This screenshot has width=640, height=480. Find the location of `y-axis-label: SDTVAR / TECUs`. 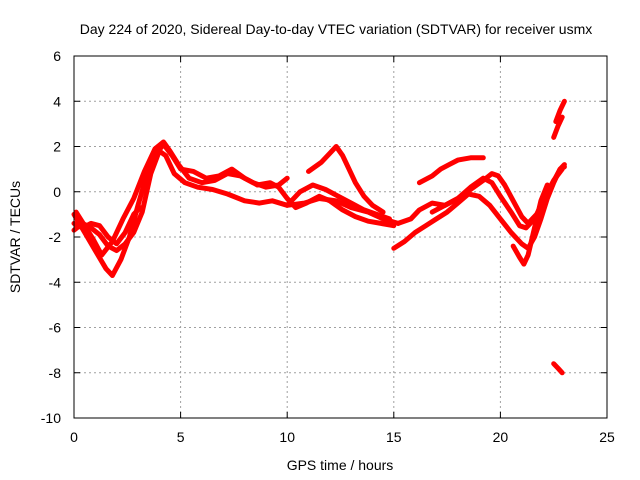

y-axis-label: SDTVAR / TECUs is located at coordinates (15, 237).